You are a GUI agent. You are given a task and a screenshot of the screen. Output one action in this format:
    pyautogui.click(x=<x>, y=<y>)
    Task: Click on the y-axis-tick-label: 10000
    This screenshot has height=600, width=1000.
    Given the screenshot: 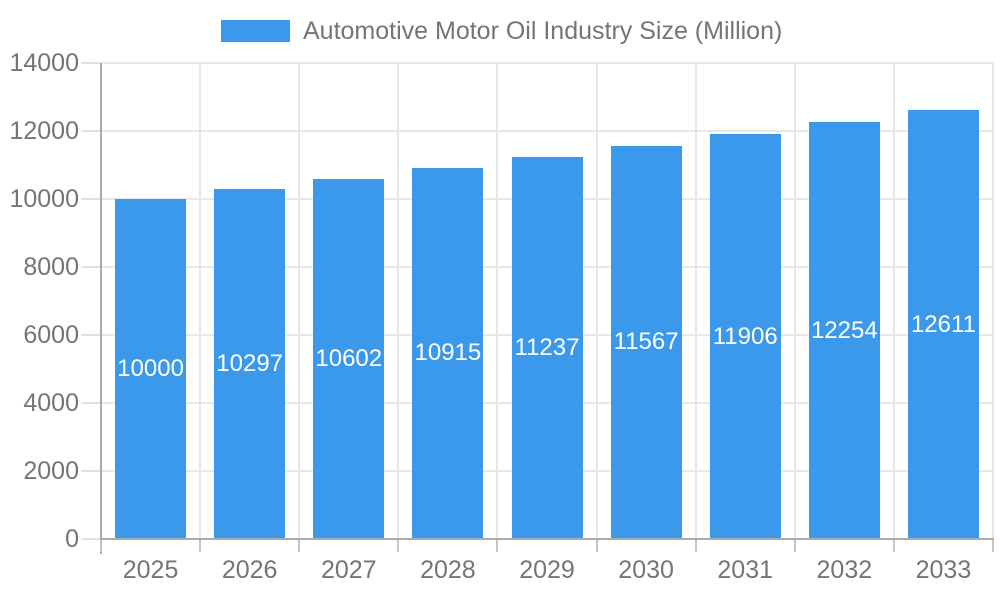 What is the action you would take?
    pyautogui.click(x=44, y=199)
    